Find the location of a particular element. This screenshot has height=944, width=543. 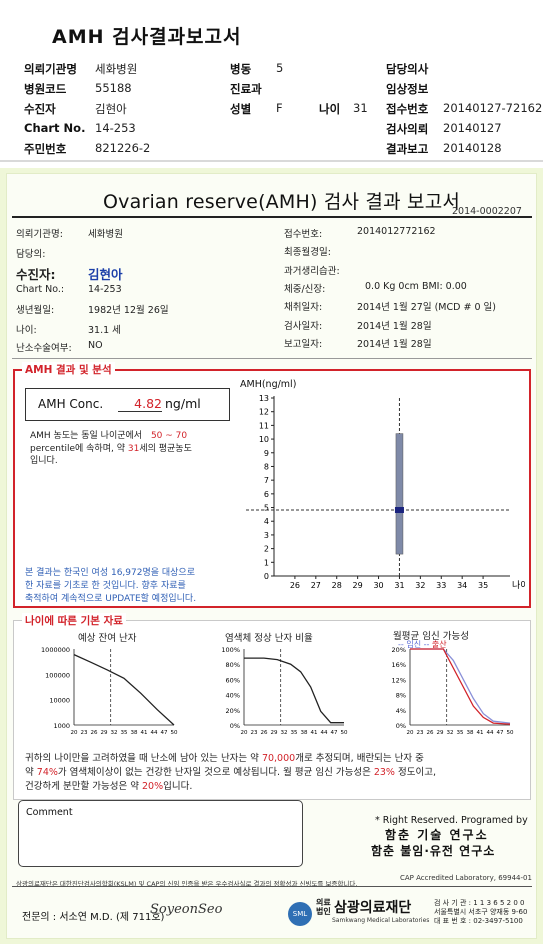

info-label: 담당의: is located at coordinates (31, 254).